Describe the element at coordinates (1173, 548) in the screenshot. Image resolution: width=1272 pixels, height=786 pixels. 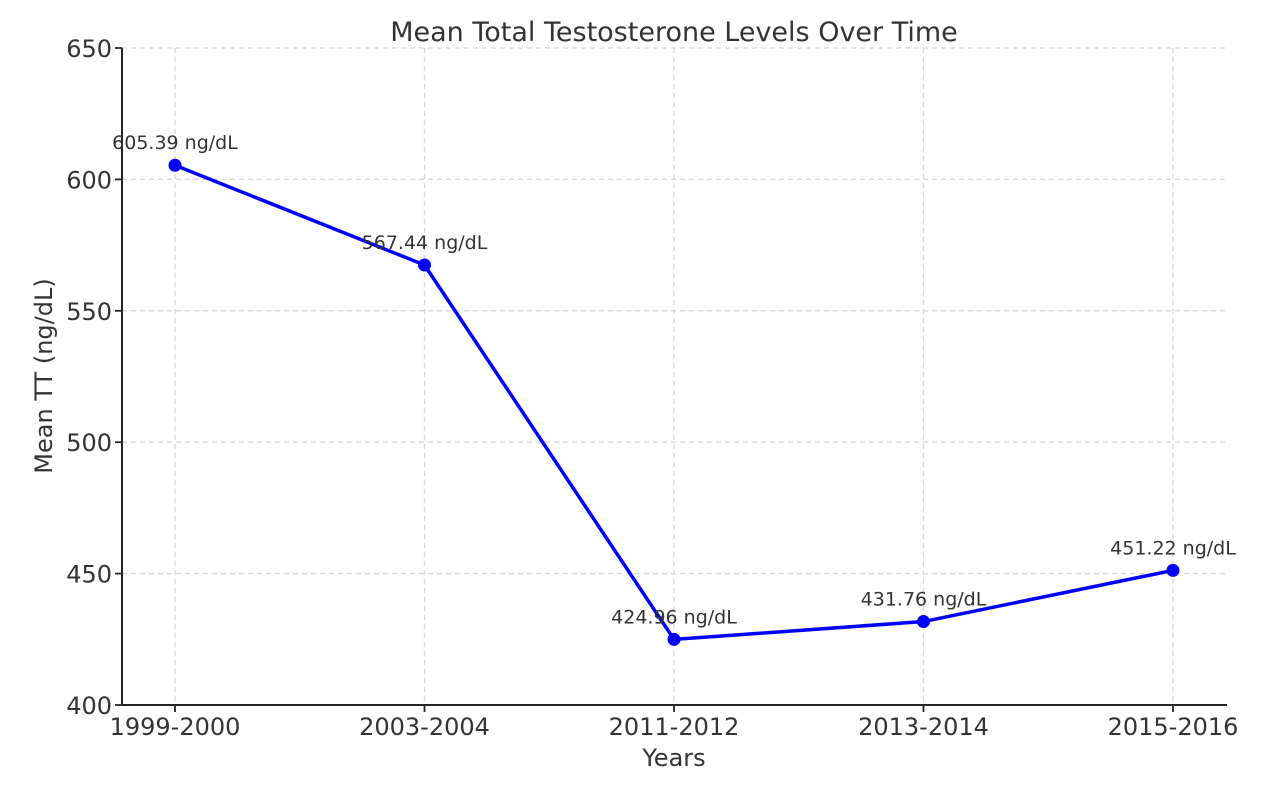
I see `point-value-annotation: 451.22 ng/dL` at that location.